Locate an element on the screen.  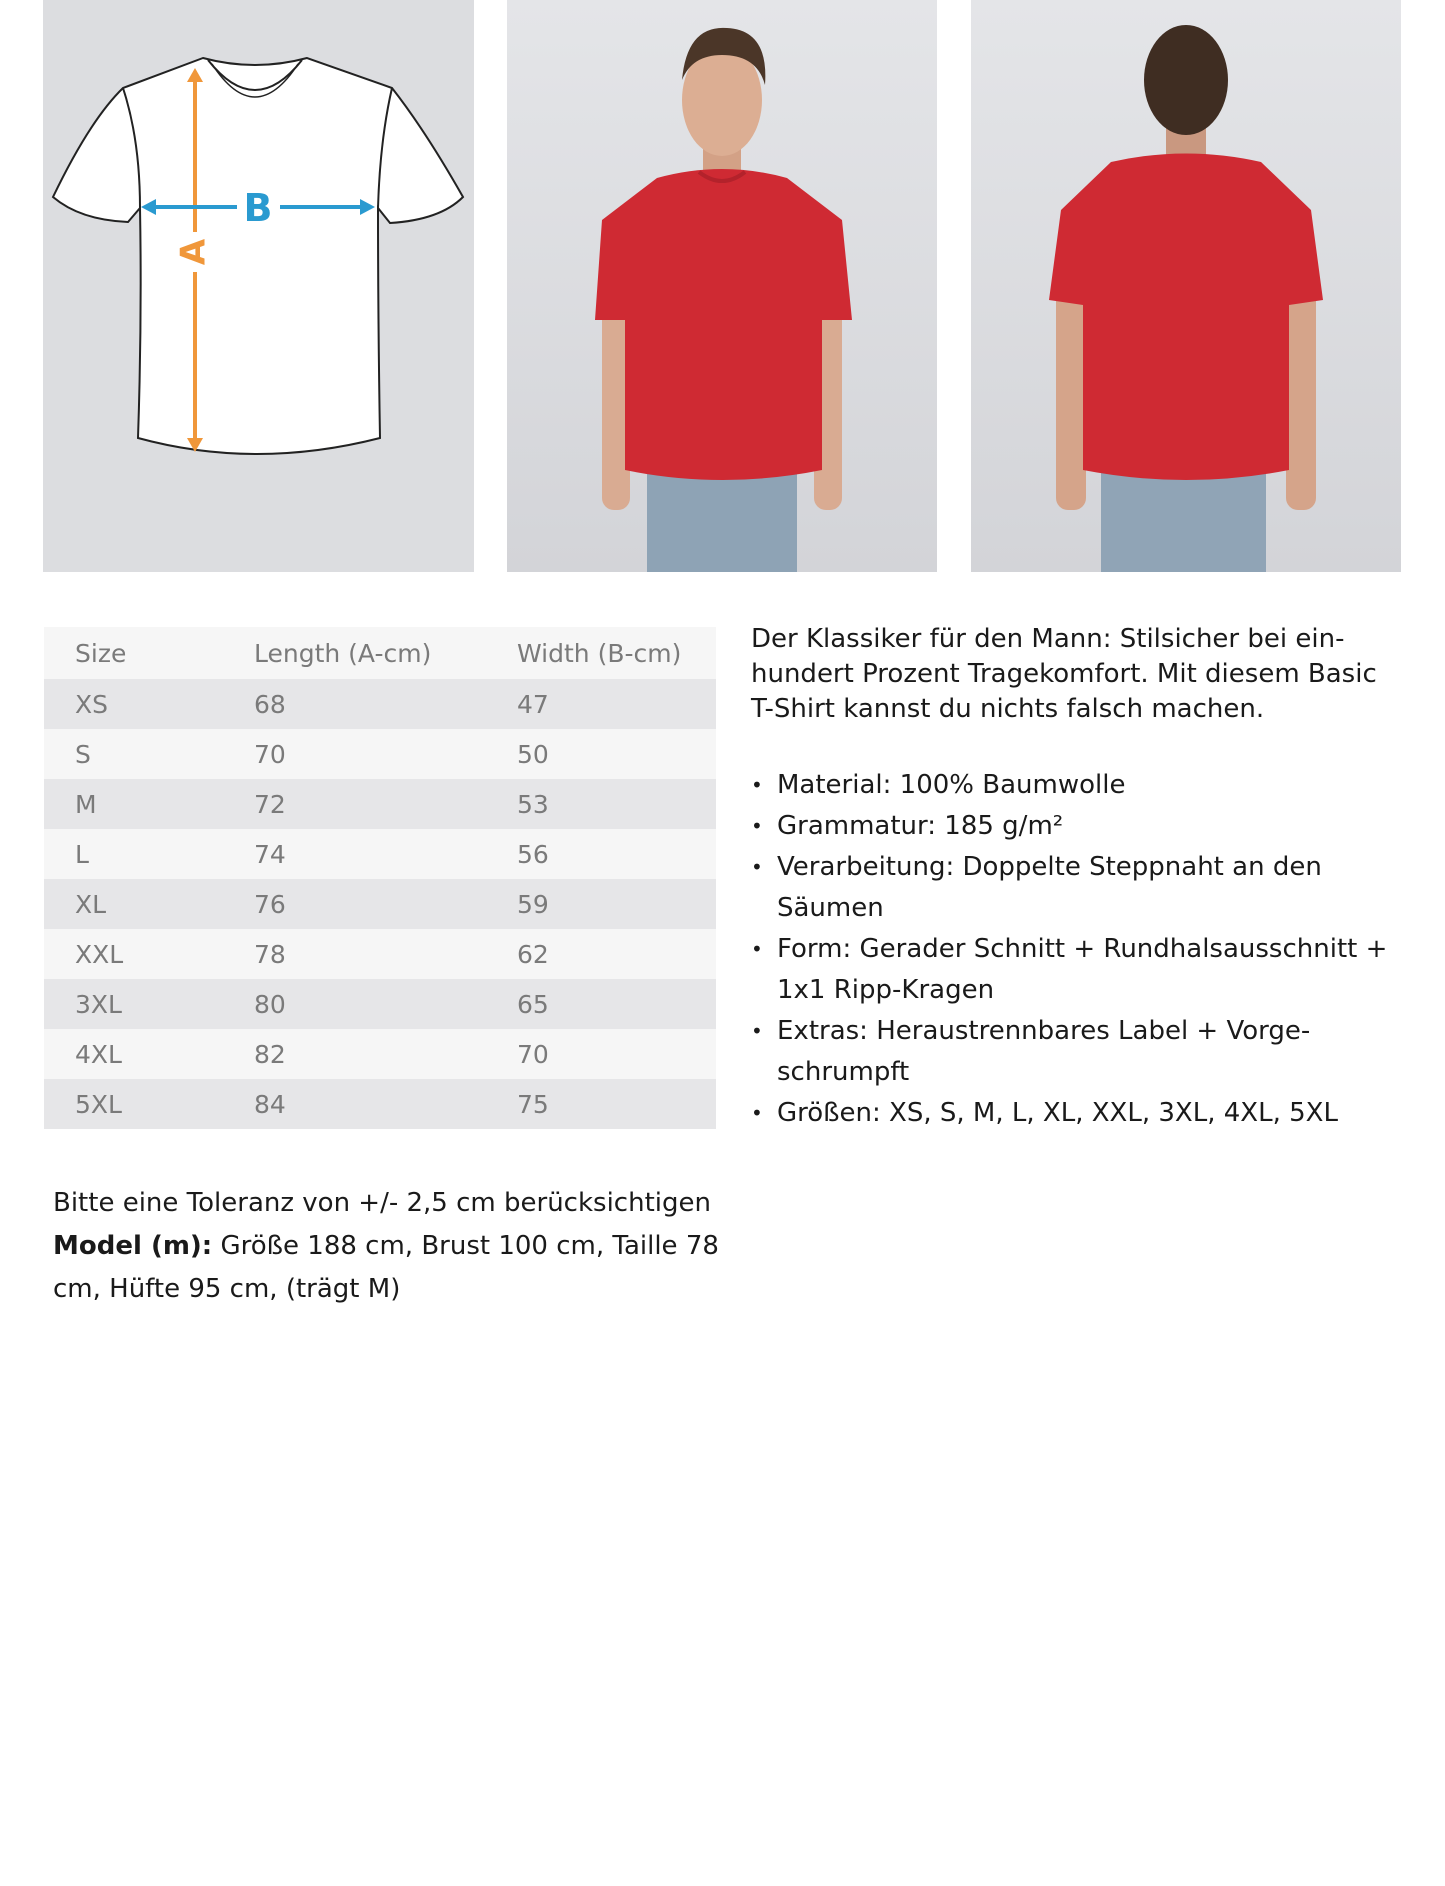
table-header-row: Size Length (A-cm) Width (B-cm) is located at coordinates (380, 653).